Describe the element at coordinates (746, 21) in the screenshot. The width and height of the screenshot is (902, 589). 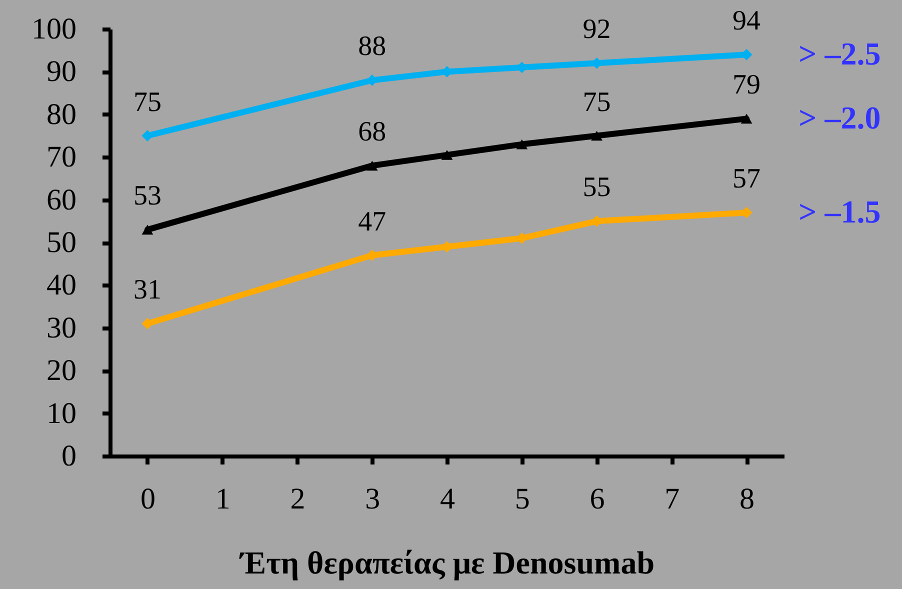
I see `data-label: 94` at that location.